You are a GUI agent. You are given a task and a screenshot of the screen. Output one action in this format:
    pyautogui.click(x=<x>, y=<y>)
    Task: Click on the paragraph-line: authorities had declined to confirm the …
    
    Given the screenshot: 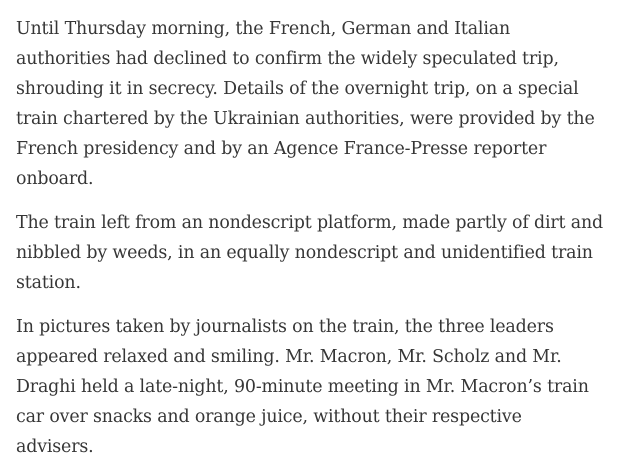 What is the action you would take?
    pyautogui.click(x=287, y=59)
    